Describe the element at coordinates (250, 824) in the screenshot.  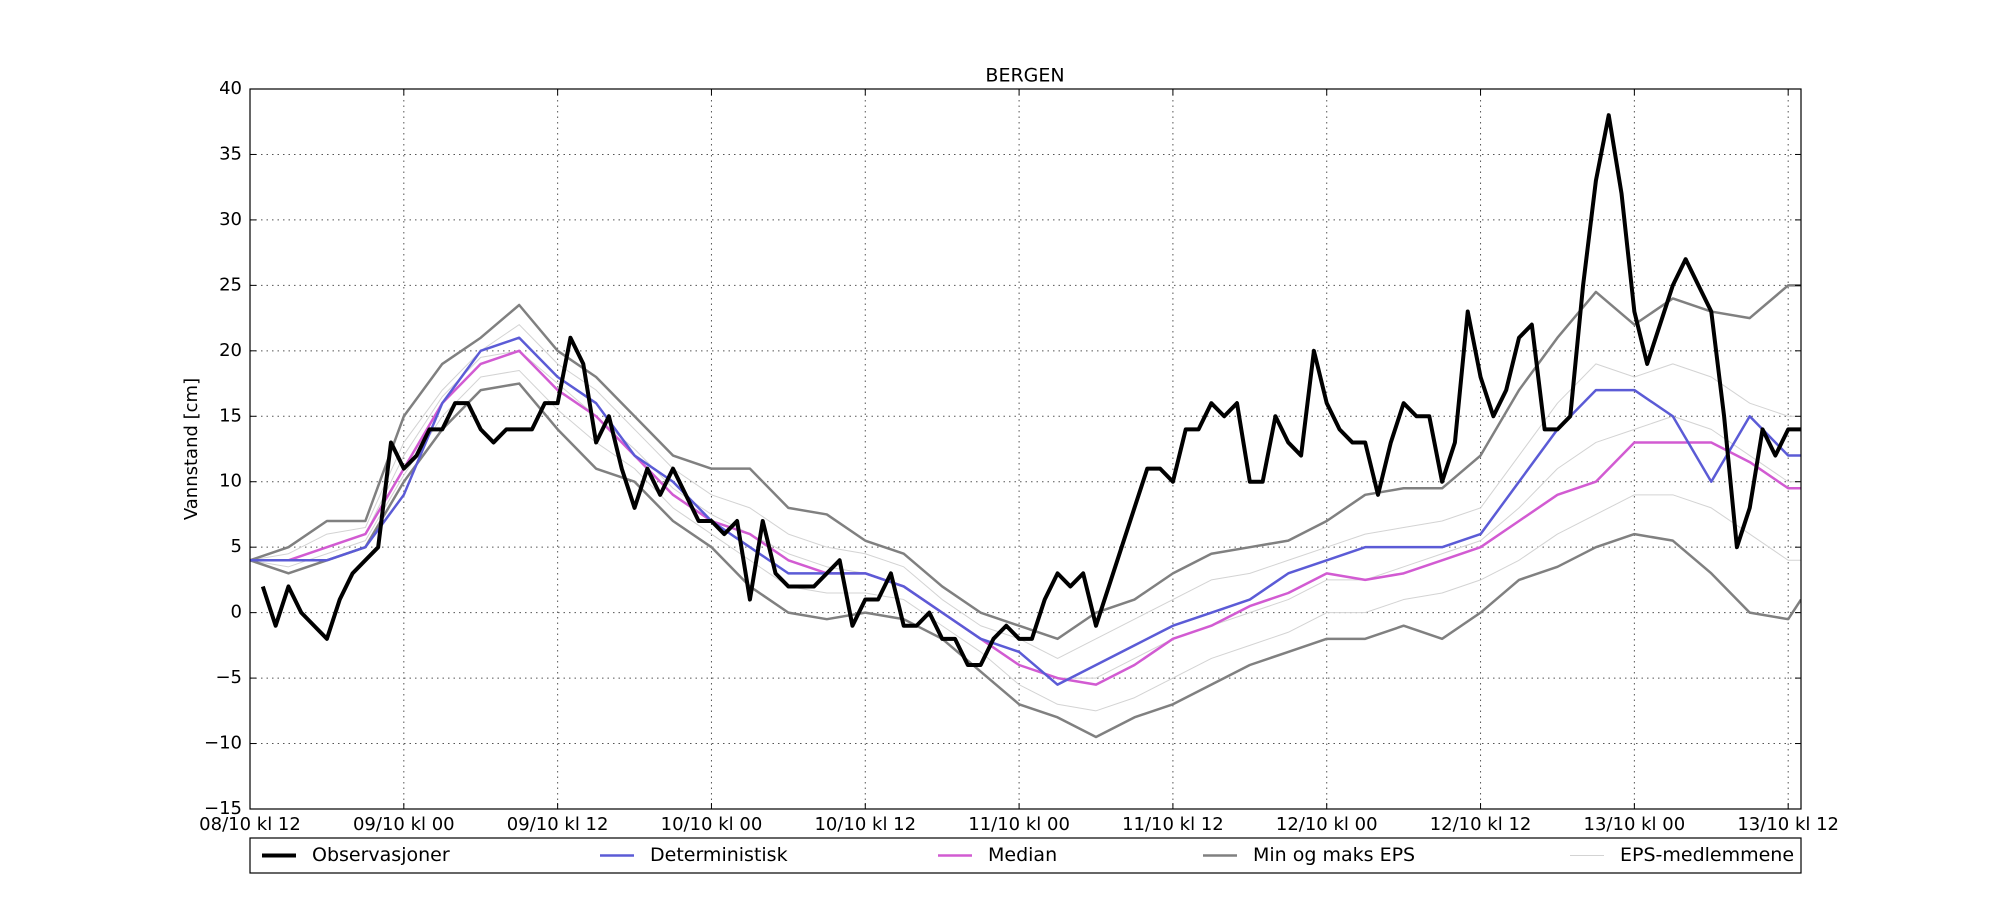
I see `x-tick-label: 08/10 kl 12` at that location.